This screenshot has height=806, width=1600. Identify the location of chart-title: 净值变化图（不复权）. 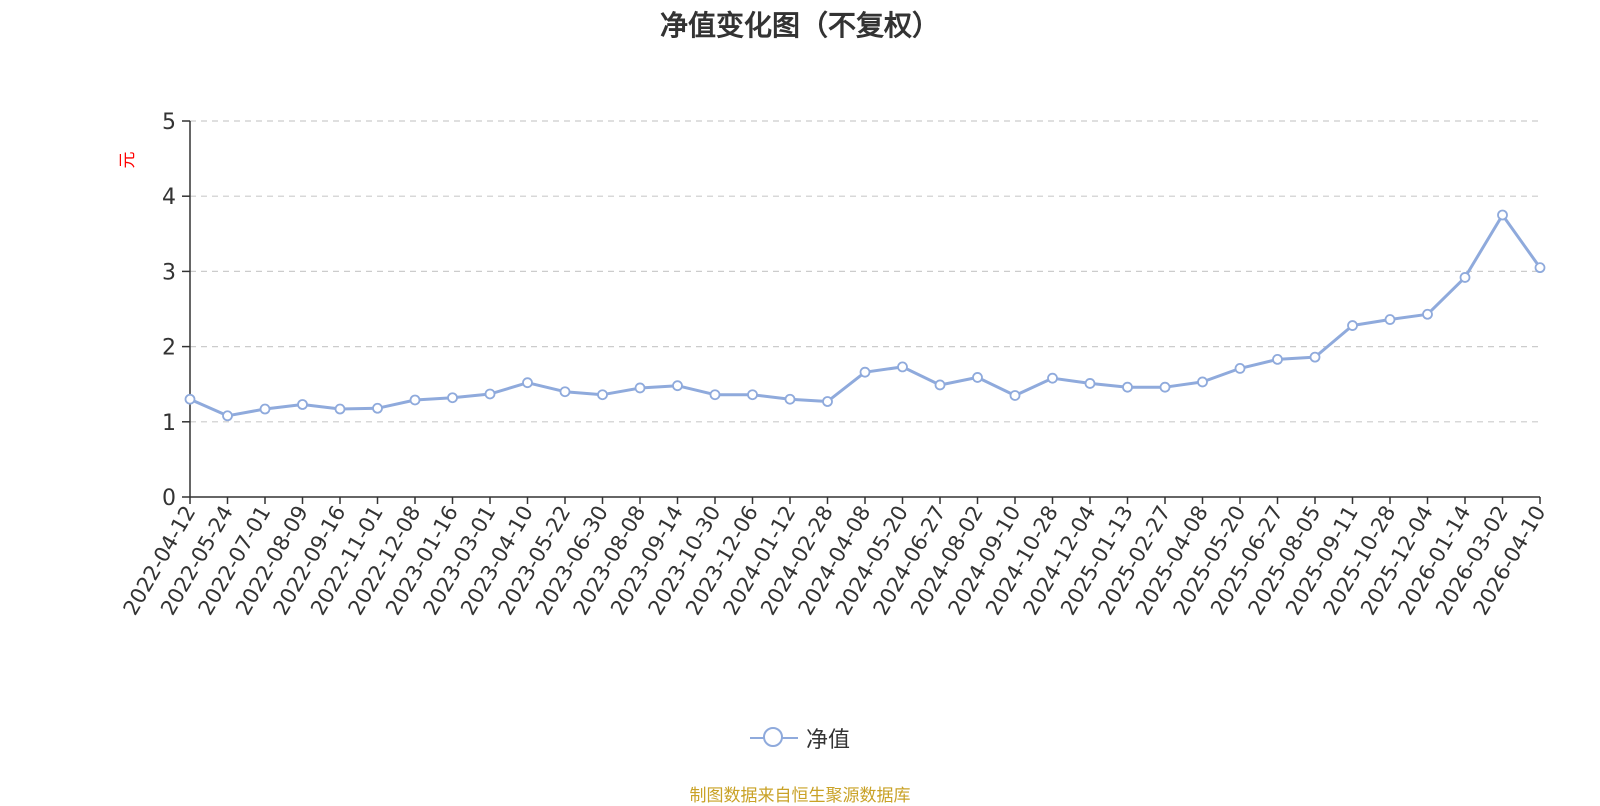
(799, 25).